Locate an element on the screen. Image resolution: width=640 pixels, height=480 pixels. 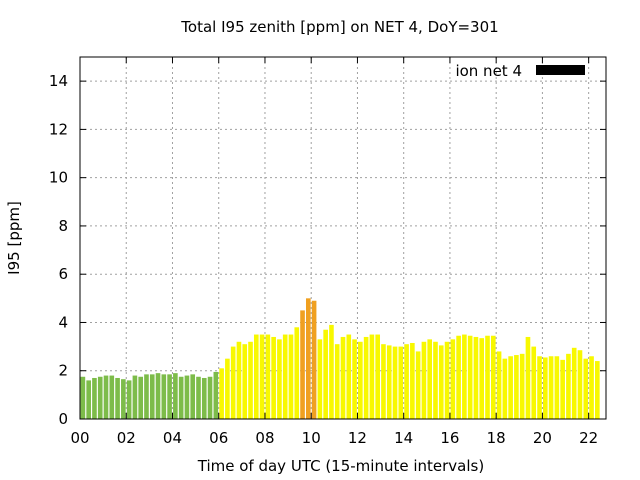
x-tick-label: 22 is located at coordinates (588, 438).